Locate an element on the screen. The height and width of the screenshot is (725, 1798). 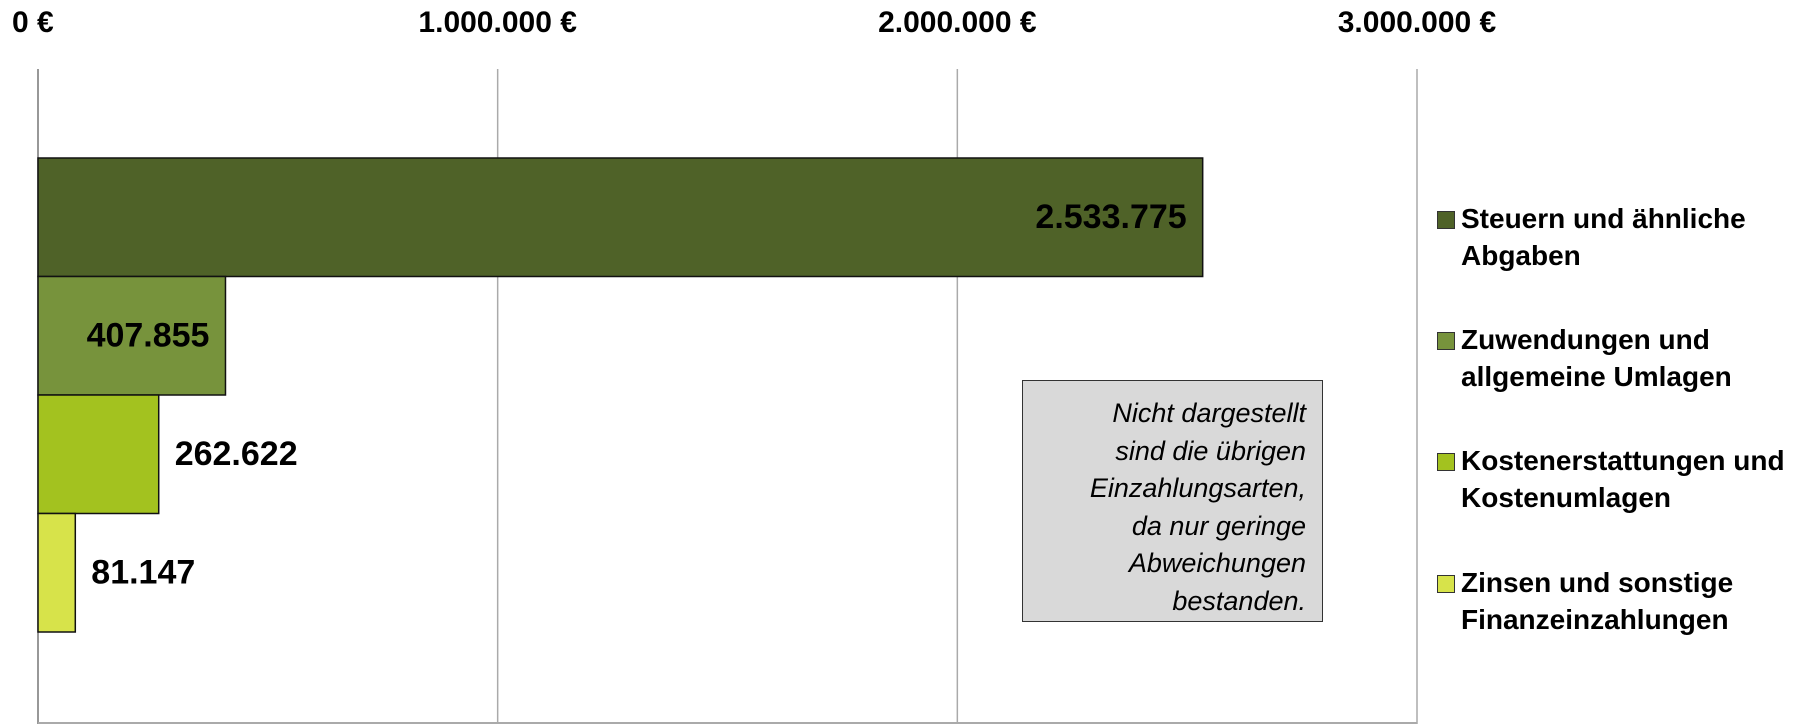
legend-item: Zuwendungen und allgemeine Umlagen is located at coordinates (1614, 358).